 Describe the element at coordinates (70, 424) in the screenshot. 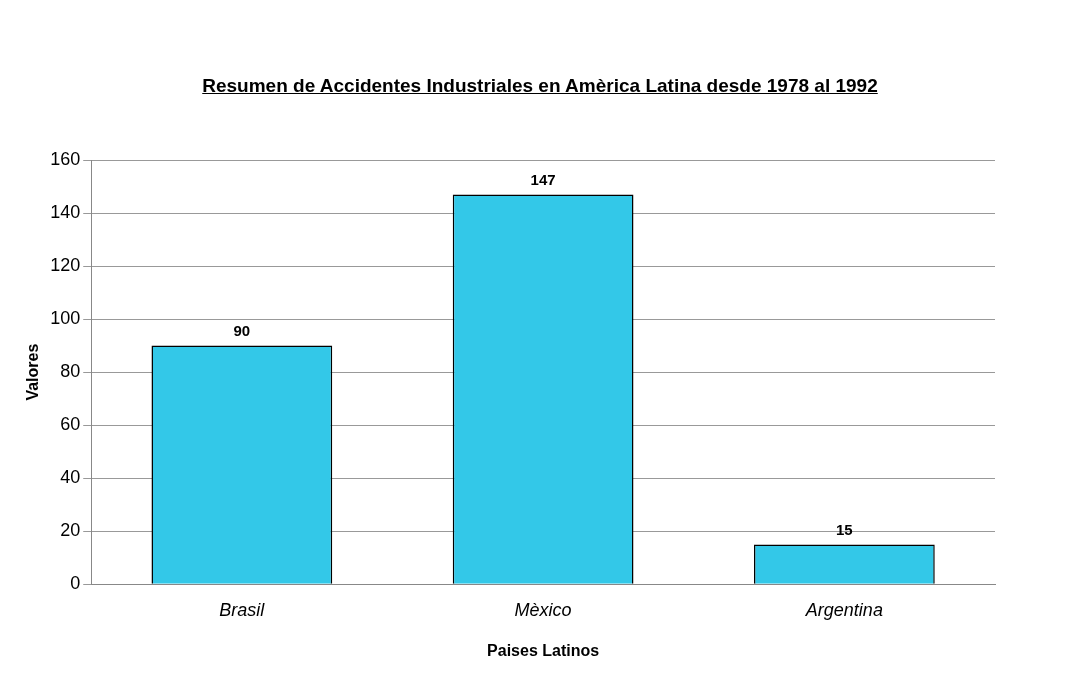

I see `y-tick-label: 60` at that location.